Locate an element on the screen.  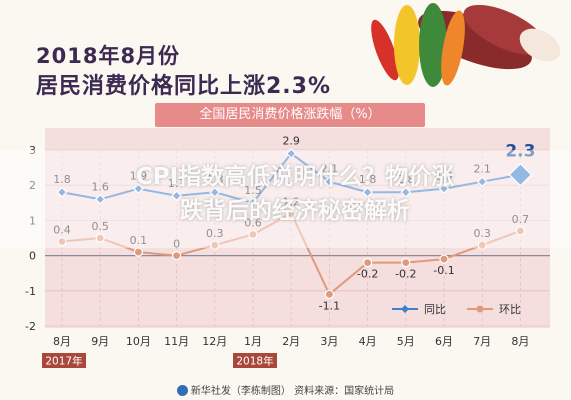
mom-value-label: 0.7 is located at coordinates (521, 219).